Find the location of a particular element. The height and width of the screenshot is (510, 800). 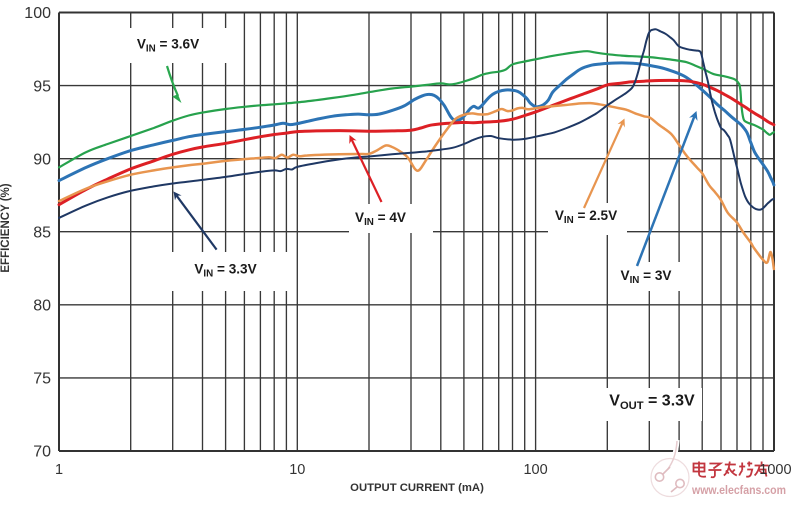

svg-text: EFFICIENCY (%) is located at coordinates (6, 227).